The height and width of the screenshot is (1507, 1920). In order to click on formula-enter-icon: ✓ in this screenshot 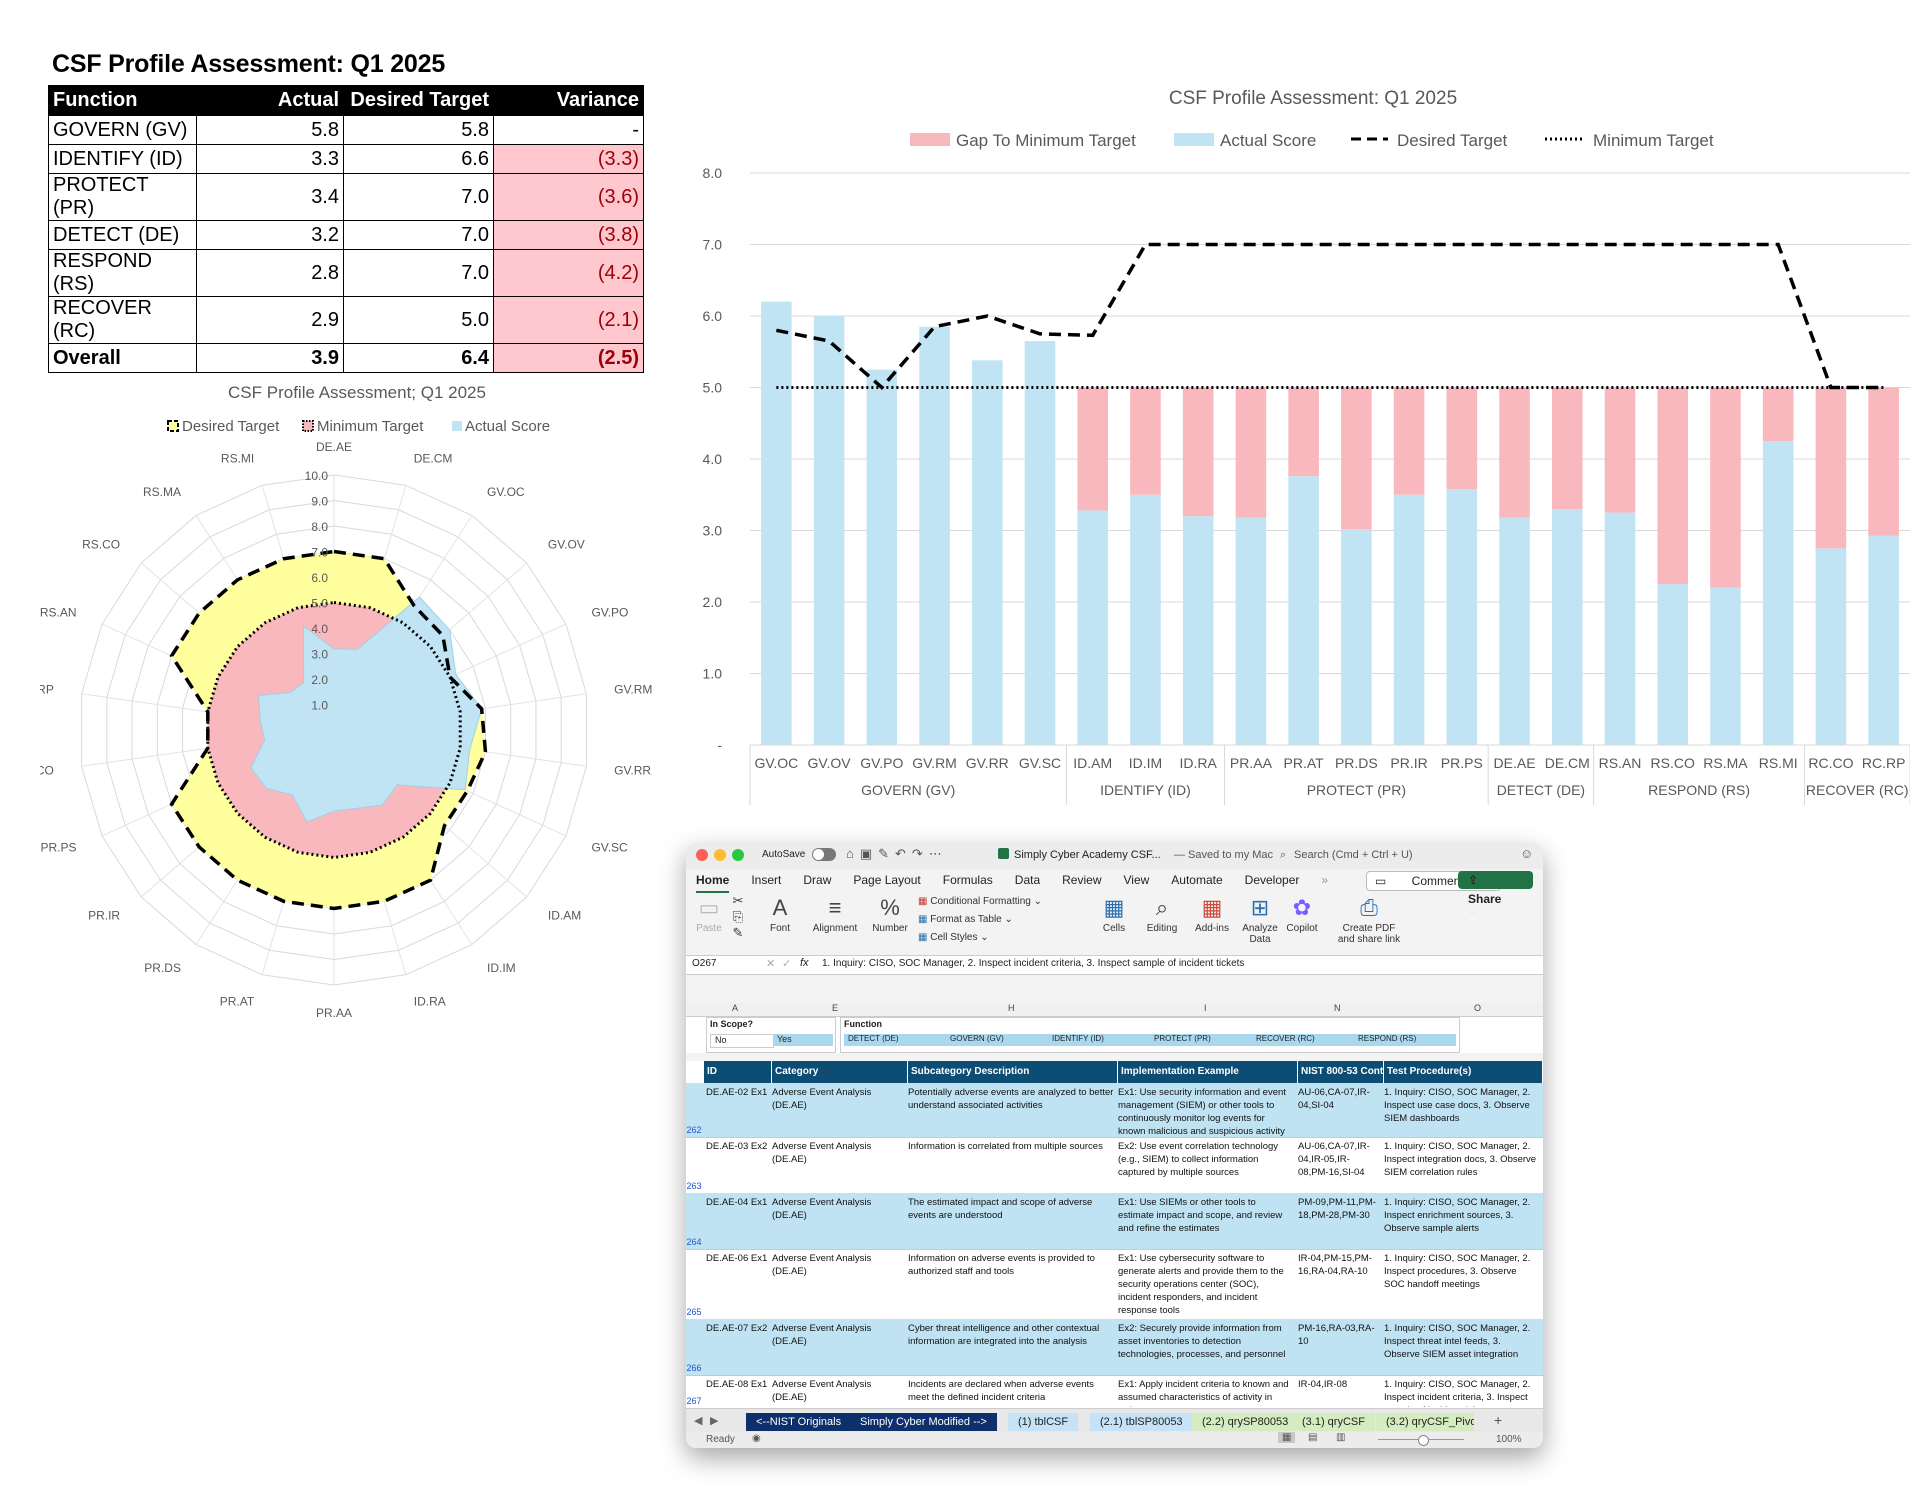, I will do `click(787, 964)`.